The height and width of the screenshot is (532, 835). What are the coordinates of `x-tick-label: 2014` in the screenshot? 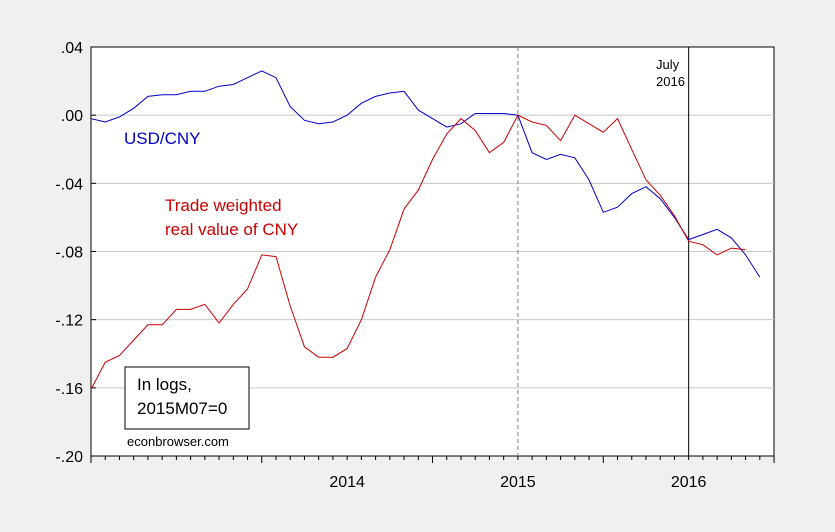 It's located at (347, 482).